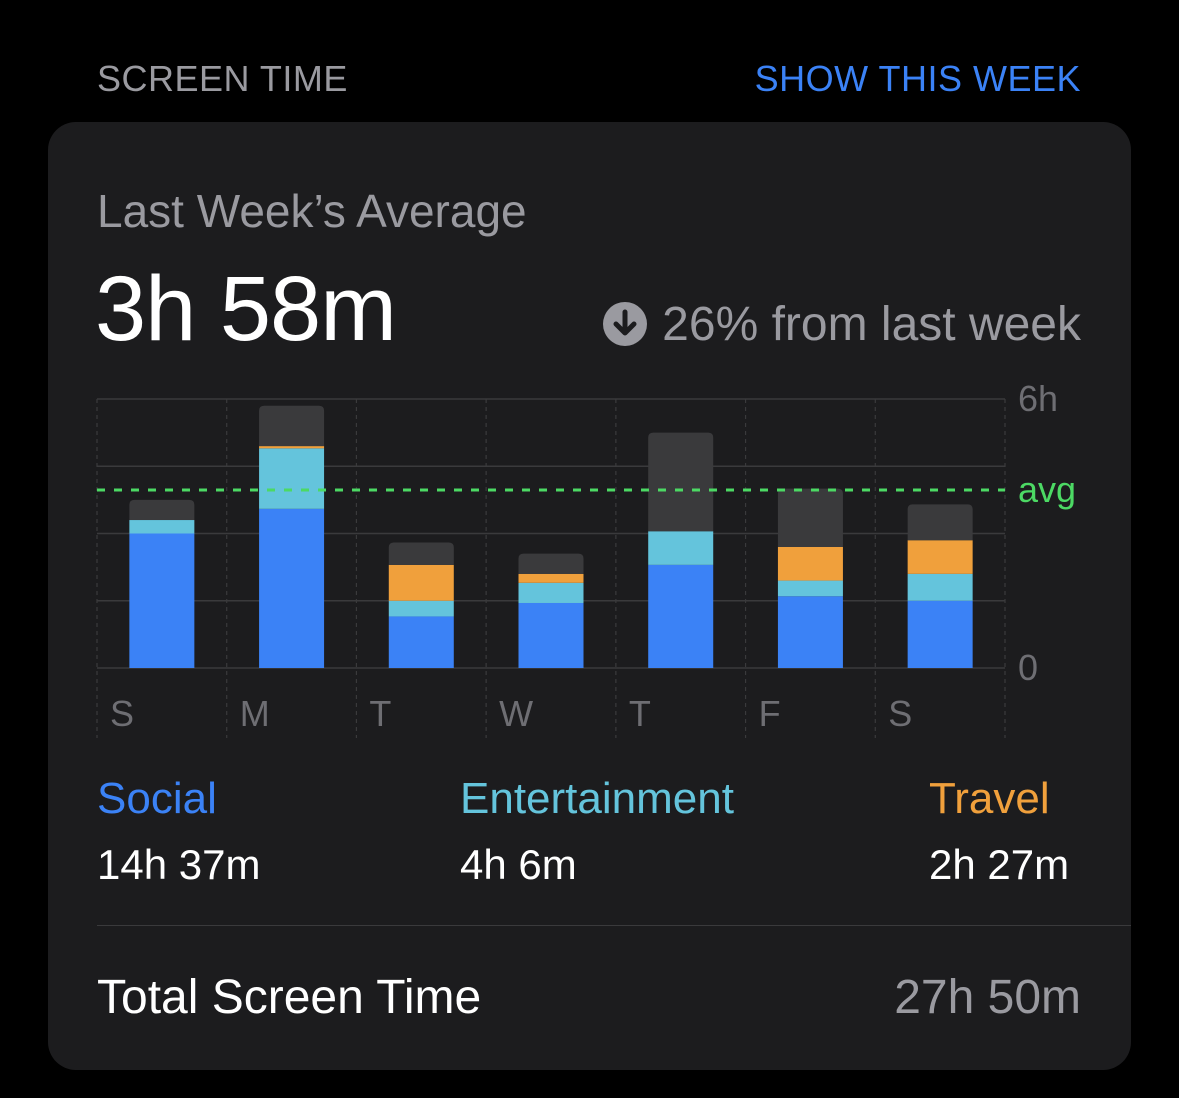  Describe the element at coordinates (597, 832) in the screenshot. I see `legend-entertainment: Entertainment 4h 6m` at that location.